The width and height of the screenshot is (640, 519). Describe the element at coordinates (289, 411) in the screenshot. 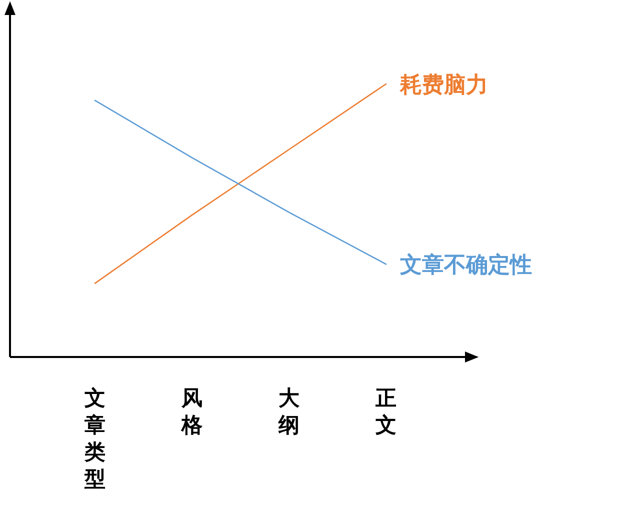

I see `x-tick-label: 大纲` at that location.